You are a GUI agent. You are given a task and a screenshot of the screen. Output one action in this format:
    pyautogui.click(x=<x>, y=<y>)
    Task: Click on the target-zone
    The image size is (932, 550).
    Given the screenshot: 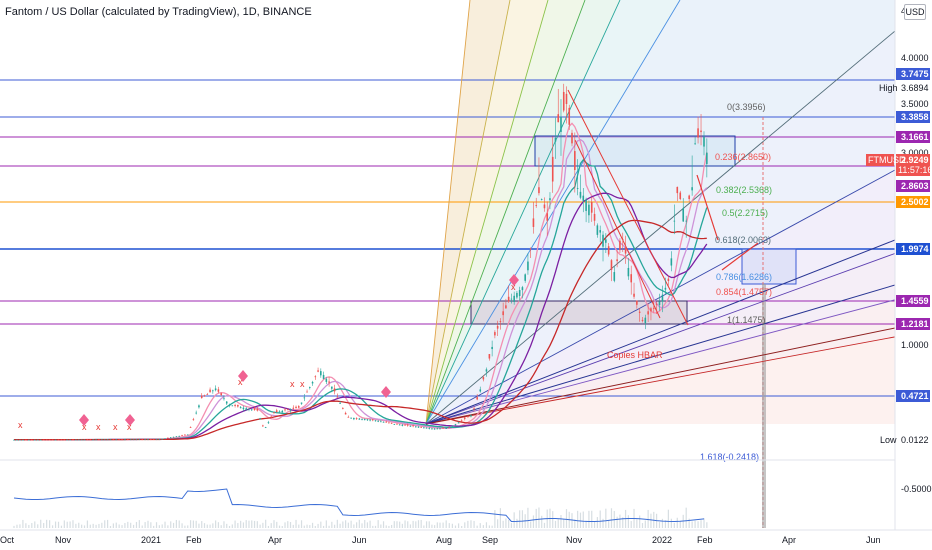 What is the action you would take?
    pyautogui.click(x=769, y=266)
    